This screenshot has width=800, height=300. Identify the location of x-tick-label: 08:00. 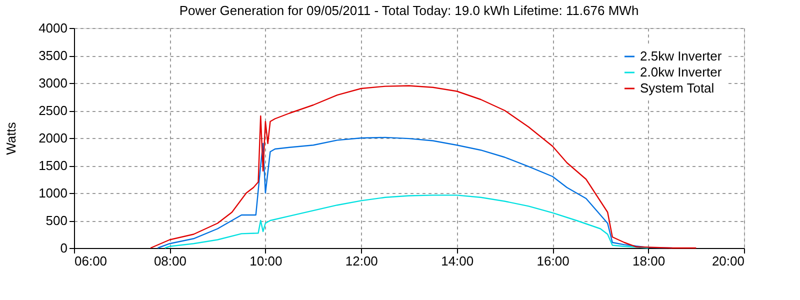
(170, 261).